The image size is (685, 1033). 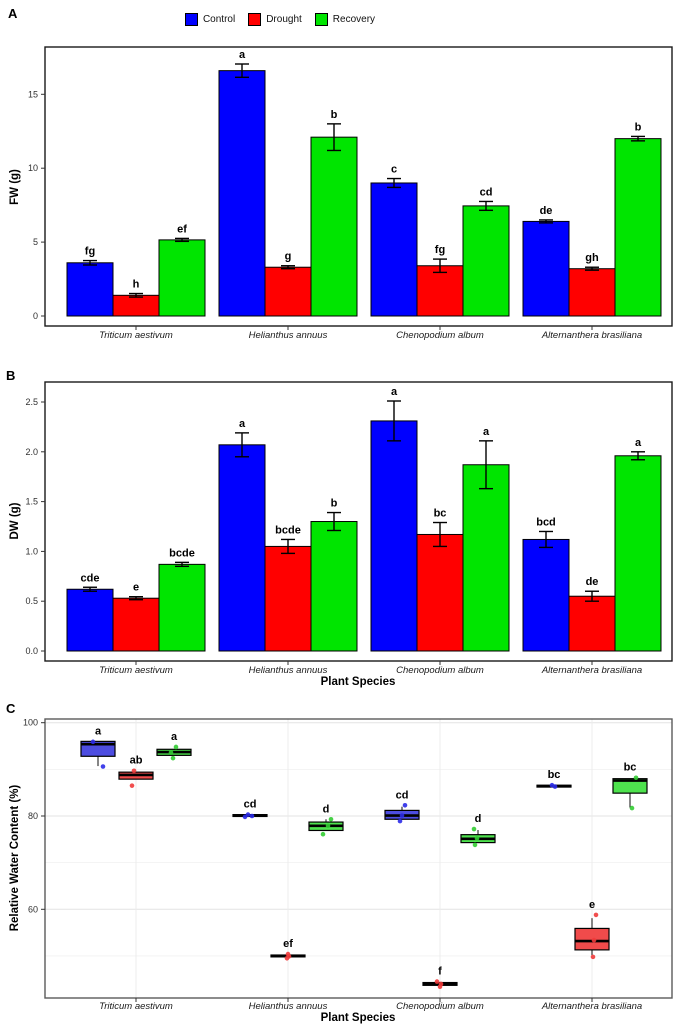 What do you see at coordinates (136, 285) in the screenshot?
I see `significance-letter: h` at bounding box center [136, 285].